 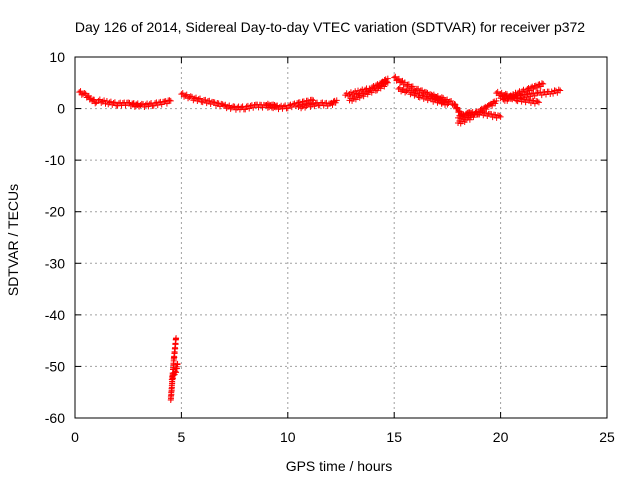 I want to click on y-tick-label: -10, so click(x=55, y=160).